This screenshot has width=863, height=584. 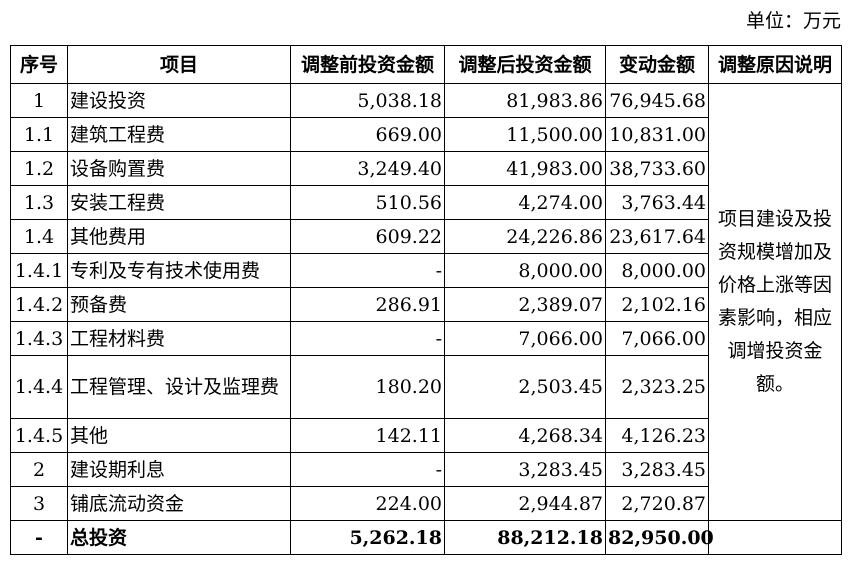 I want to click on table-row: 1.3 安装工程费 510.56 4,274.00 3,763.44, so click(x=426, y=202).